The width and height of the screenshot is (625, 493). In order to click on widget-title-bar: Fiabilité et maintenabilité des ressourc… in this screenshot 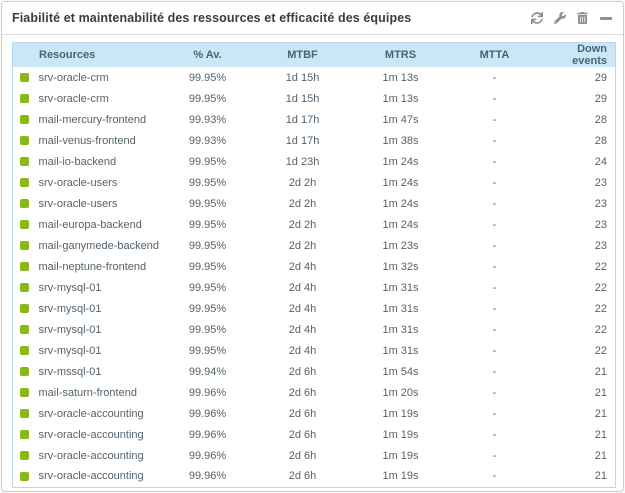, I will do `click(312, 18)`.